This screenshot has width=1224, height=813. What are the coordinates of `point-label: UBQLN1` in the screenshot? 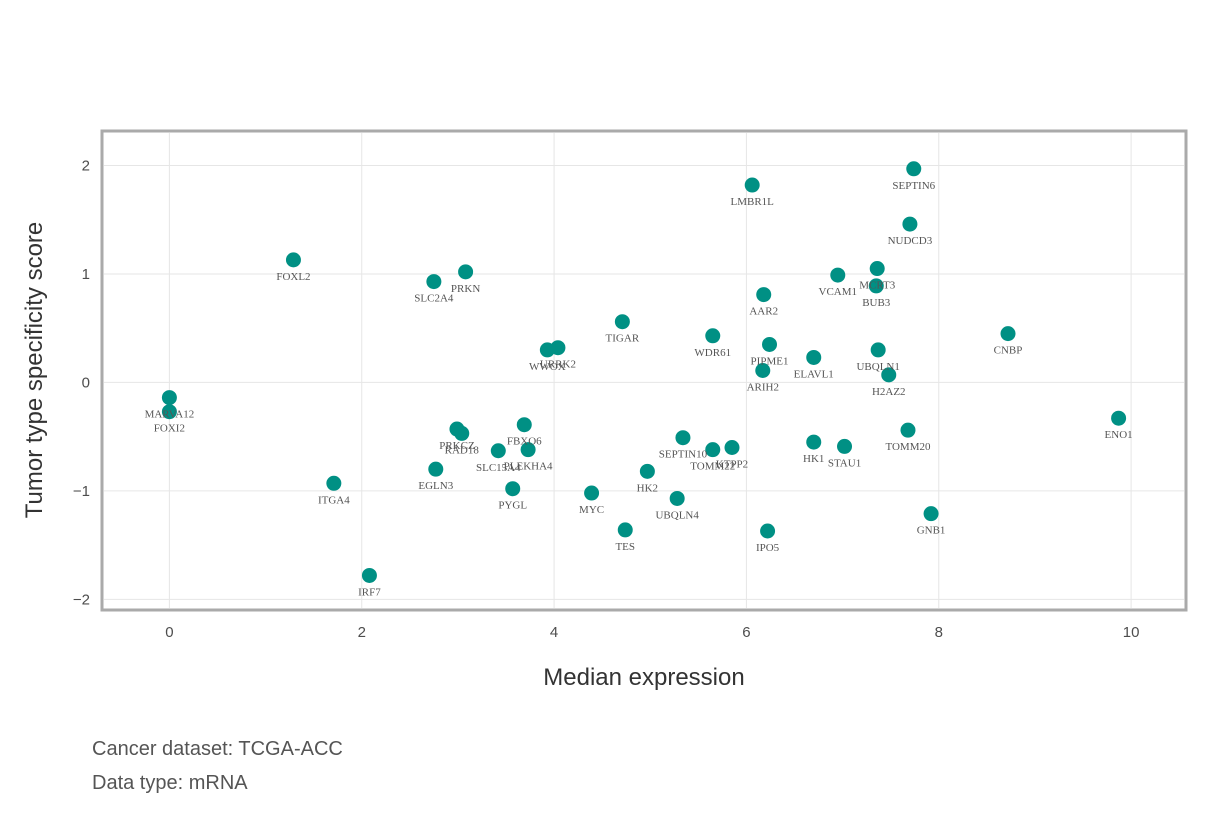 It's located at (877, 367).